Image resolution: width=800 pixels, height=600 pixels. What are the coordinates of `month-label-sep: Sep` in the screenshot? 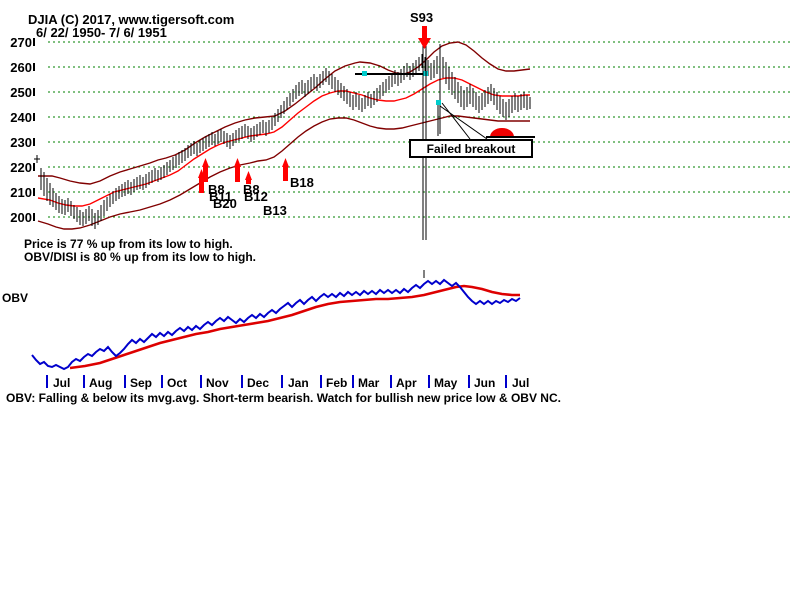 It's located at (141, 383).